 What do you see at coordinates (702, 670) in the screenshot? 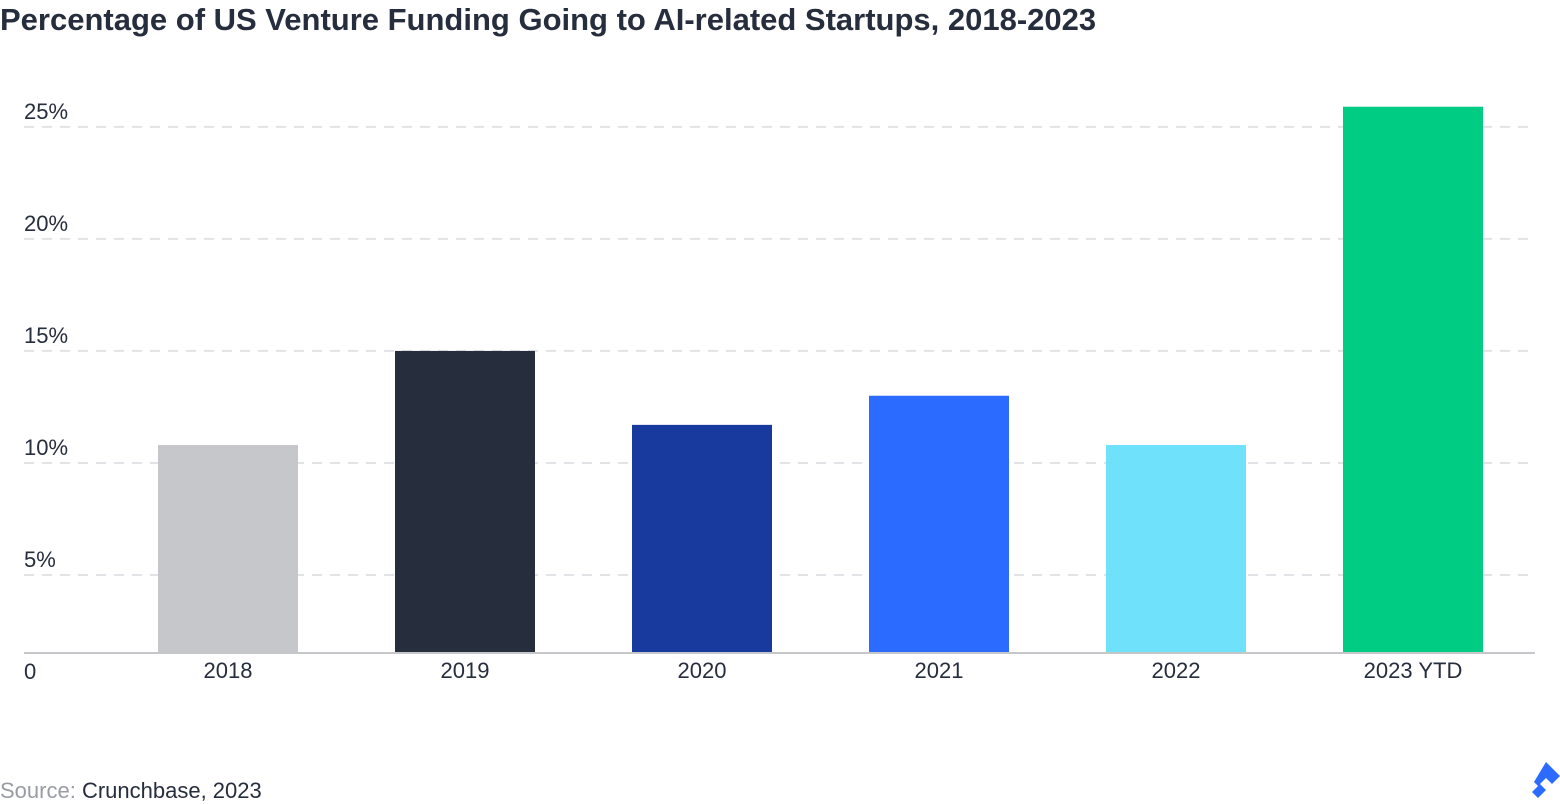
I see `x-tick-label: 2020` at bounding box center [702, 670].